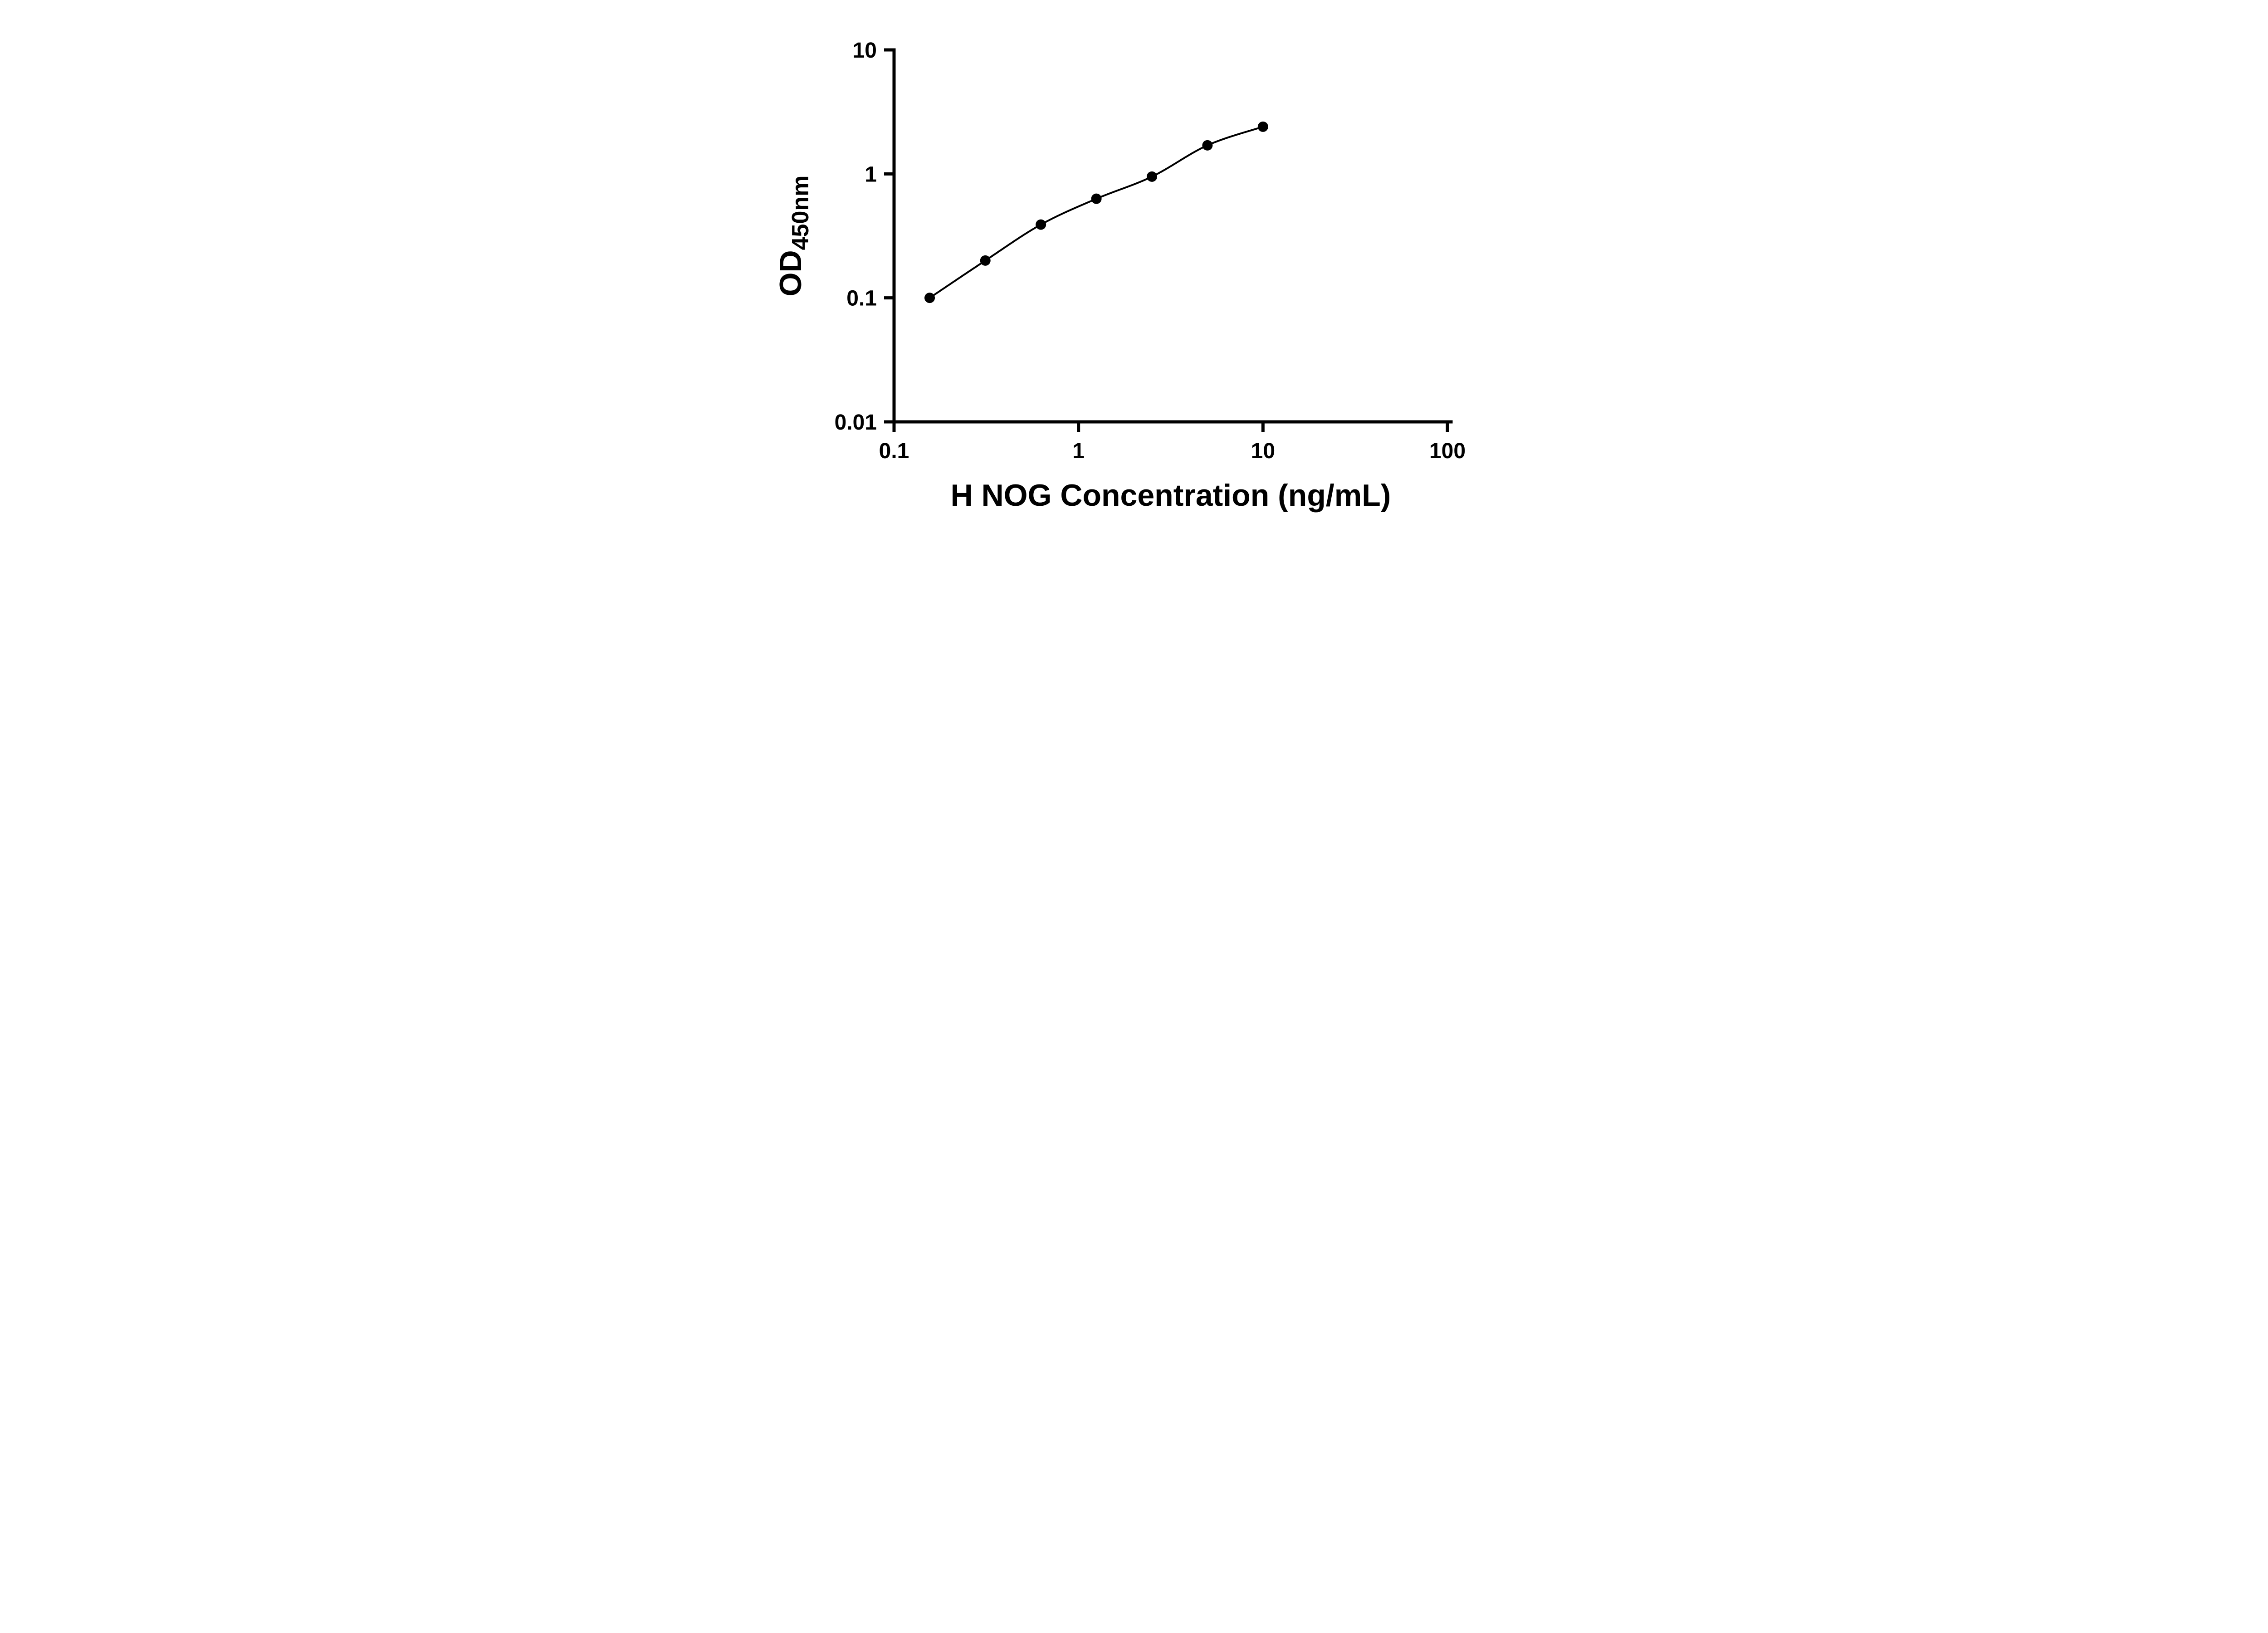 The image size is (2268, 1633). I want to click on x-tick-label: 0.1, so click(894, 451).